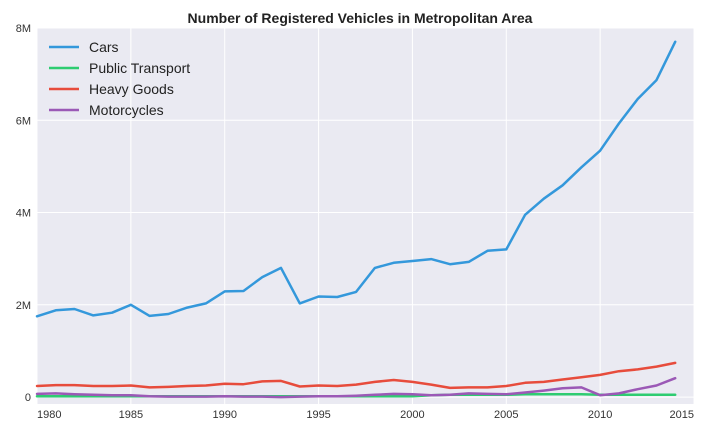 Image resolution: width=720 pixels, height=432 pixels. I want to click on series-line-heavy-goods, so click(356, 375).